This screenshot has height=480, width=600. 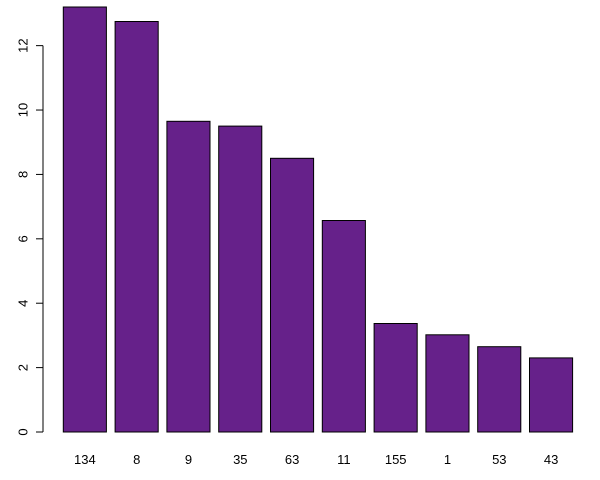 I want to click on y-tick-label: 12, so click(x=23, y=45).